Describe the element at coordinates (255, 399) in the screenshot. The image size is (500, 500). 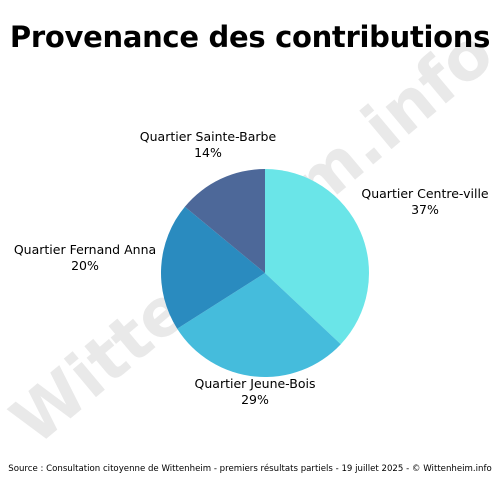
I see `slice-percent-label: 29%` at that location.